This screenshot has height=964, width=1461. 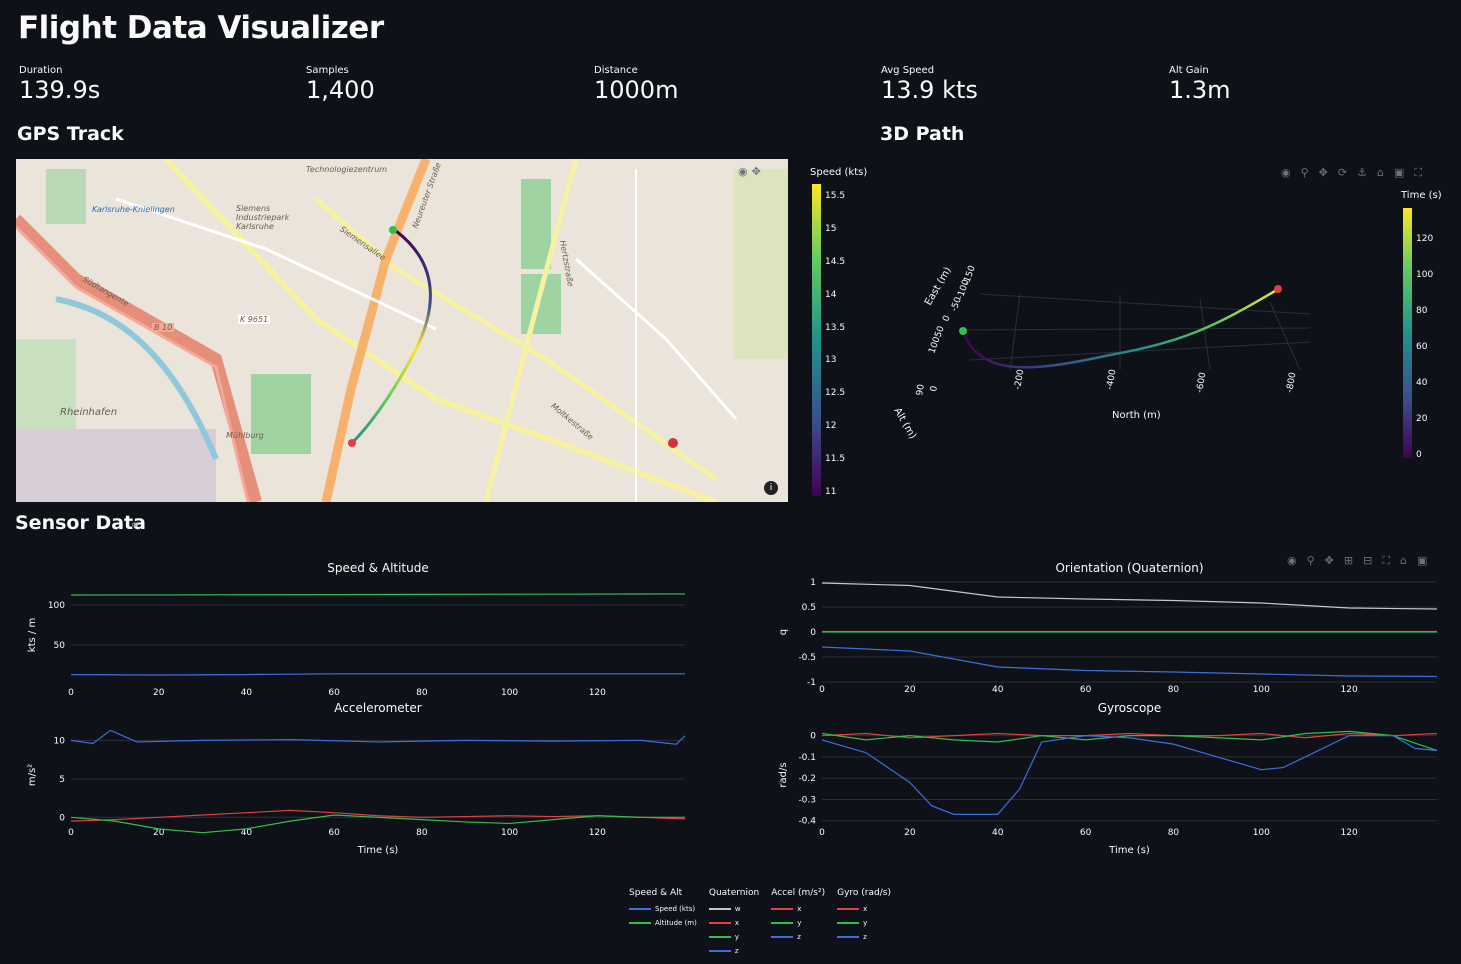 I want to click on legend-item: w, so click(x=733, y=909).